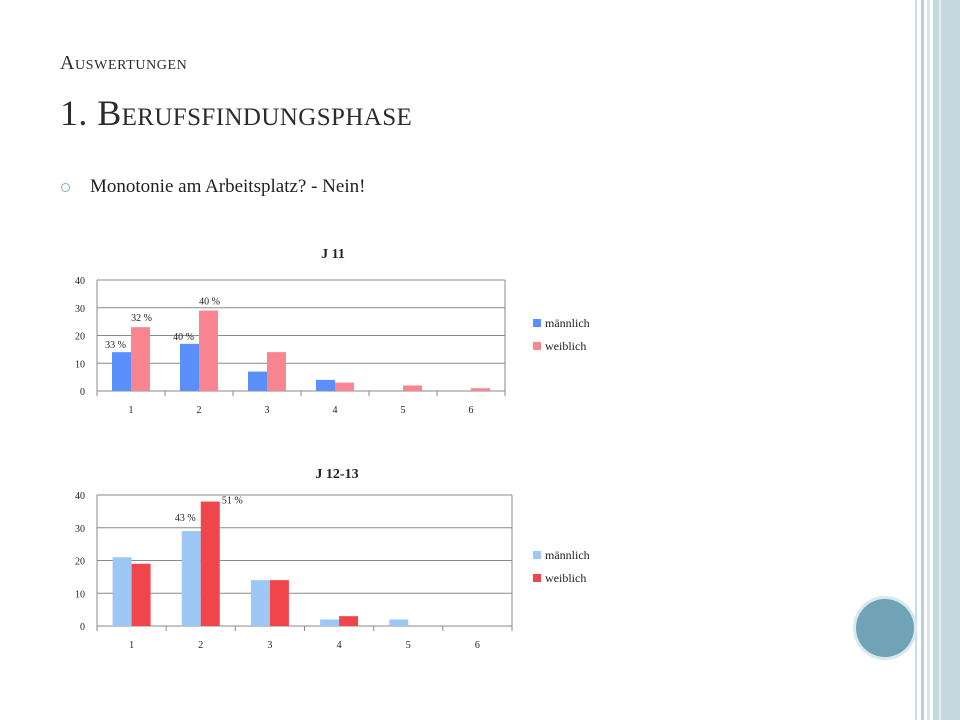  What do you see at coordinates (885, 628) in the screenshot?
I see `decorative-circle` at bounding box center [885, 628].